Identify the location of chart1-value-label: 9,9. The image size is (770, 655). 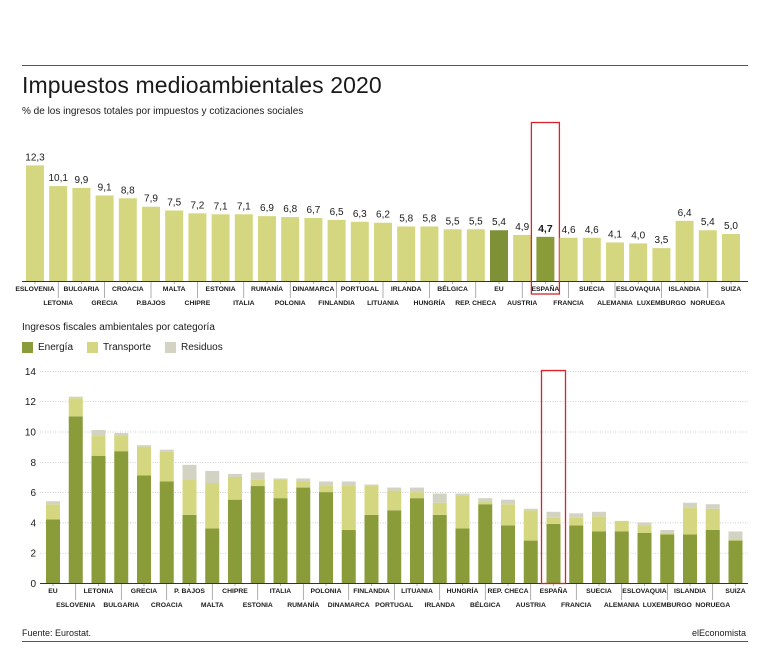
(81, 180).